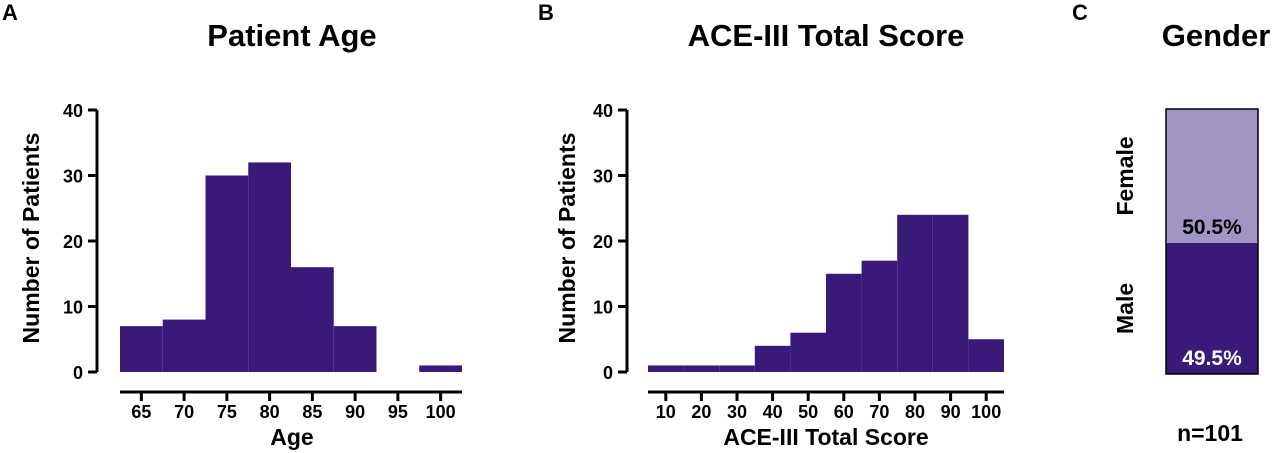  What do you see at coordinates (141, 412) in the screenshot?
I see `x-tick-label-a-65: 65` at bounding box center [141, 412].